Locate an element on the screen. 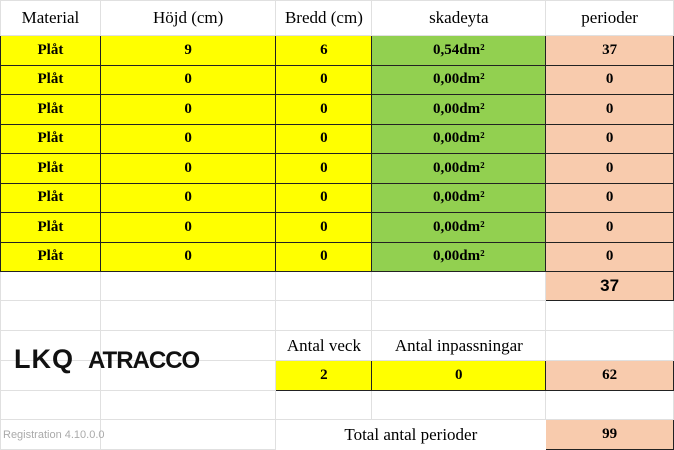 The width and height of the screenshot is (674, 450). periods-cell: 37 is located at coordinates (609, 50).